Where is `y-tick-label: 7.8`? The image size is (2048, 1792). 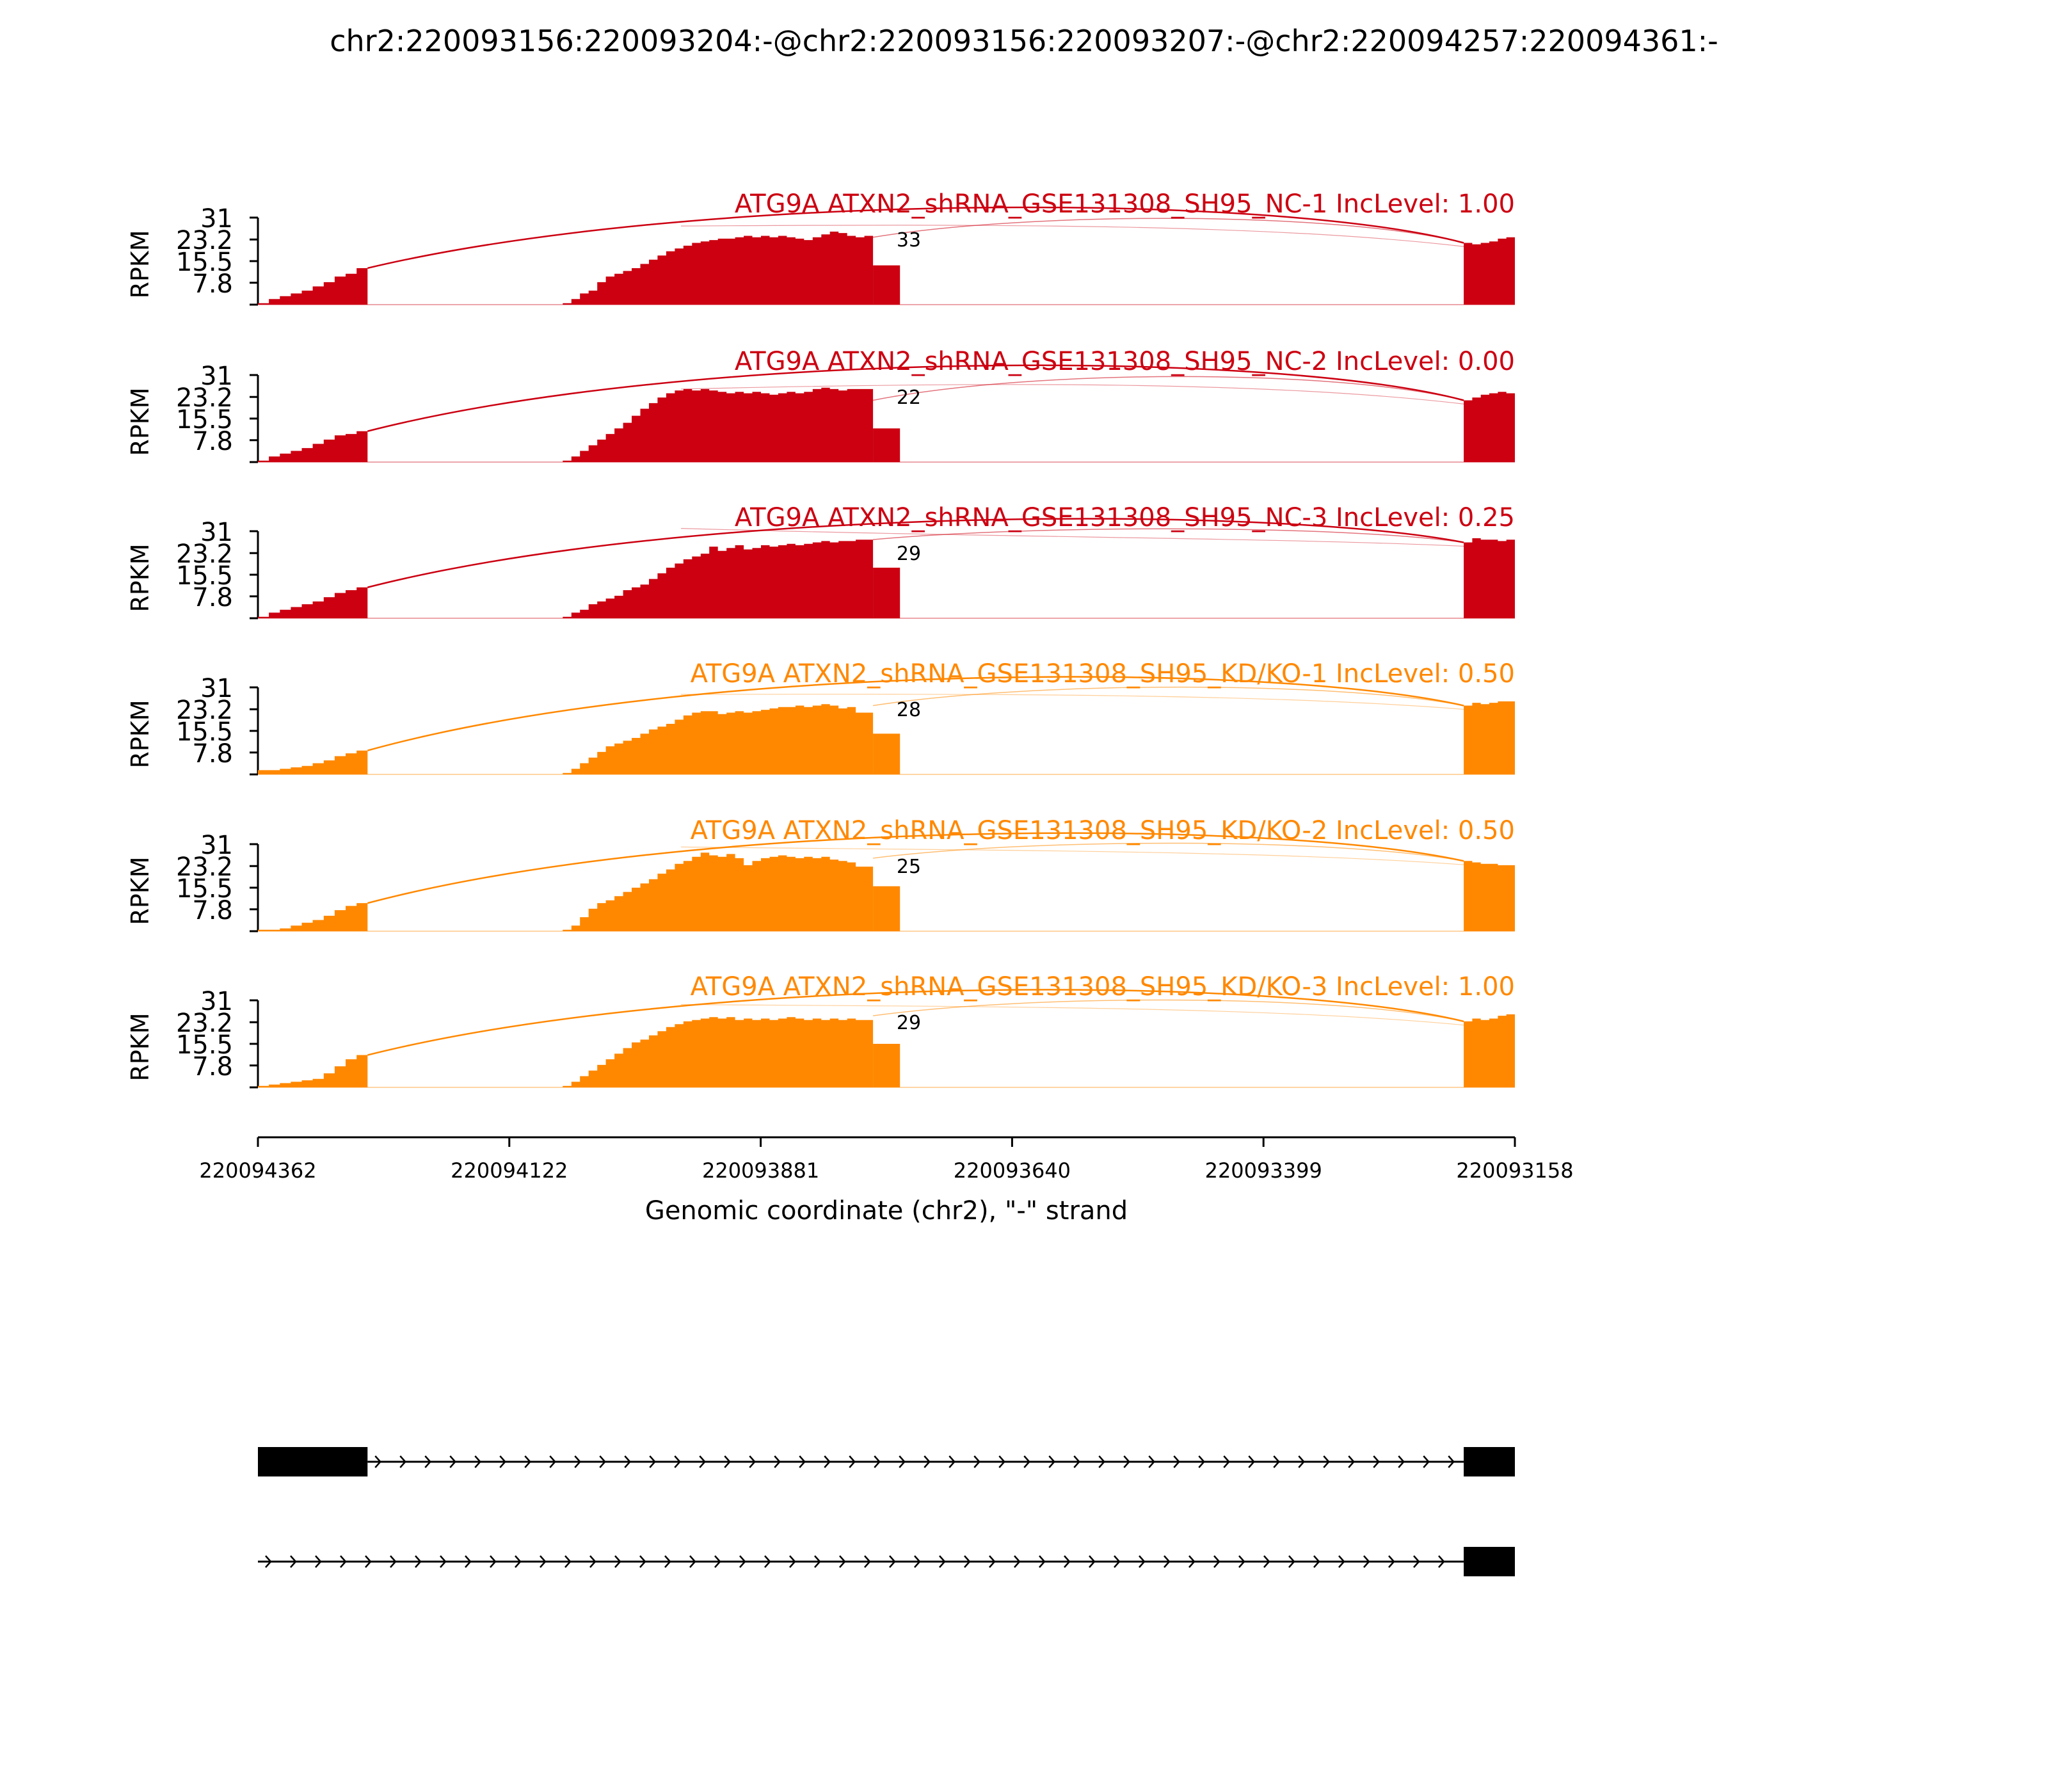 y-tick-label: 7.8 is located at coordinates (212, 284).